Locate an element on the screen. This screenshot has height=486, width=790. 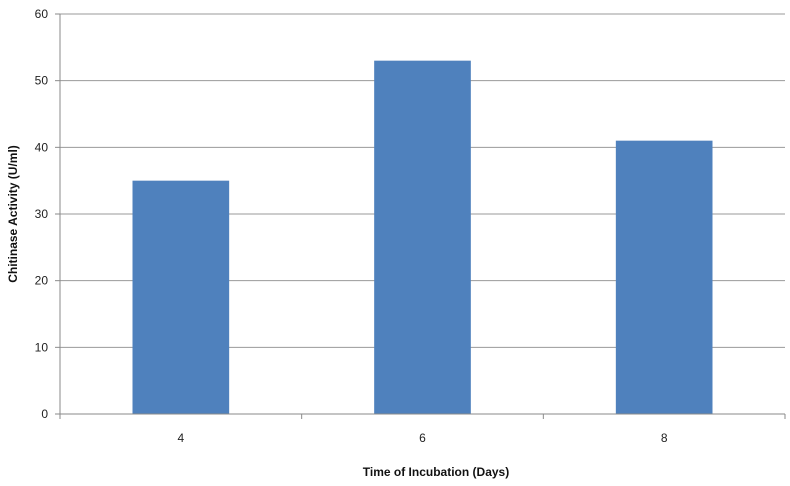
y-tick-label-30: 30 is located at coordinates (42, 214).